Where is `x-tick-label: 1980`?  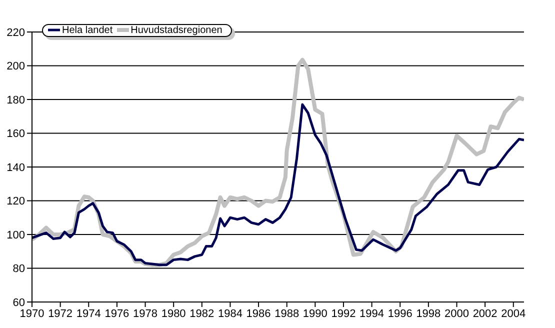 x-tick-label: 1980 is located at coordinates (173, 314).